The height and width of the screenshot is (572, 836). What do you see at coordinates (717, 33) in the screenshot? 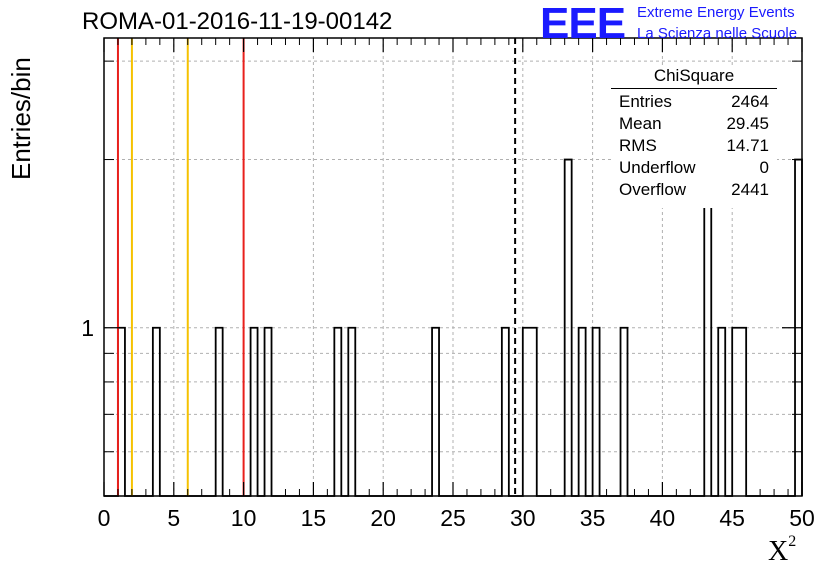
I see `logo-line-2: La Scienza nelle Scuole` at bounding box center [717, 33].